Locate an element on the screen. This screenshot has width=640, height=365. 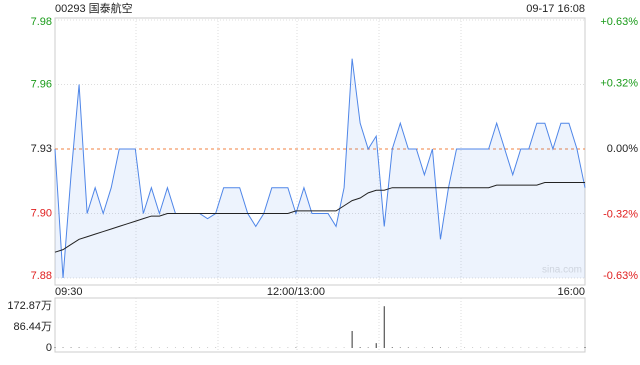
y2-tick-label: +0.32% is located at coordinates (619, 83).